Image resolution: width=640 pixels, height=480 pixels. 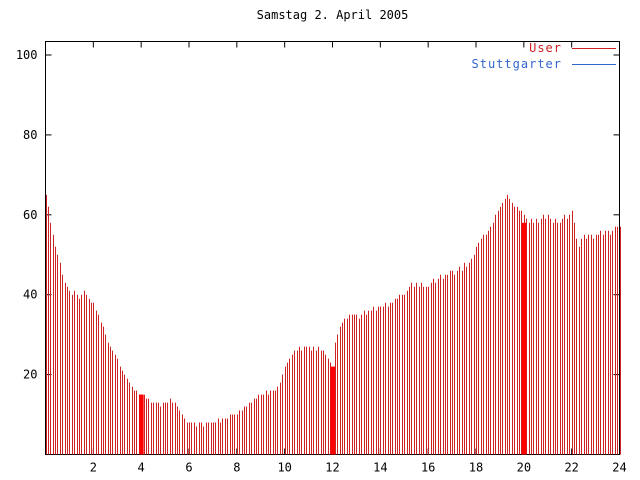 What do you see at coordinates (141, 468) in the screenshot?
I see `x-tick-label: 4` at bounding box center [141, 468].